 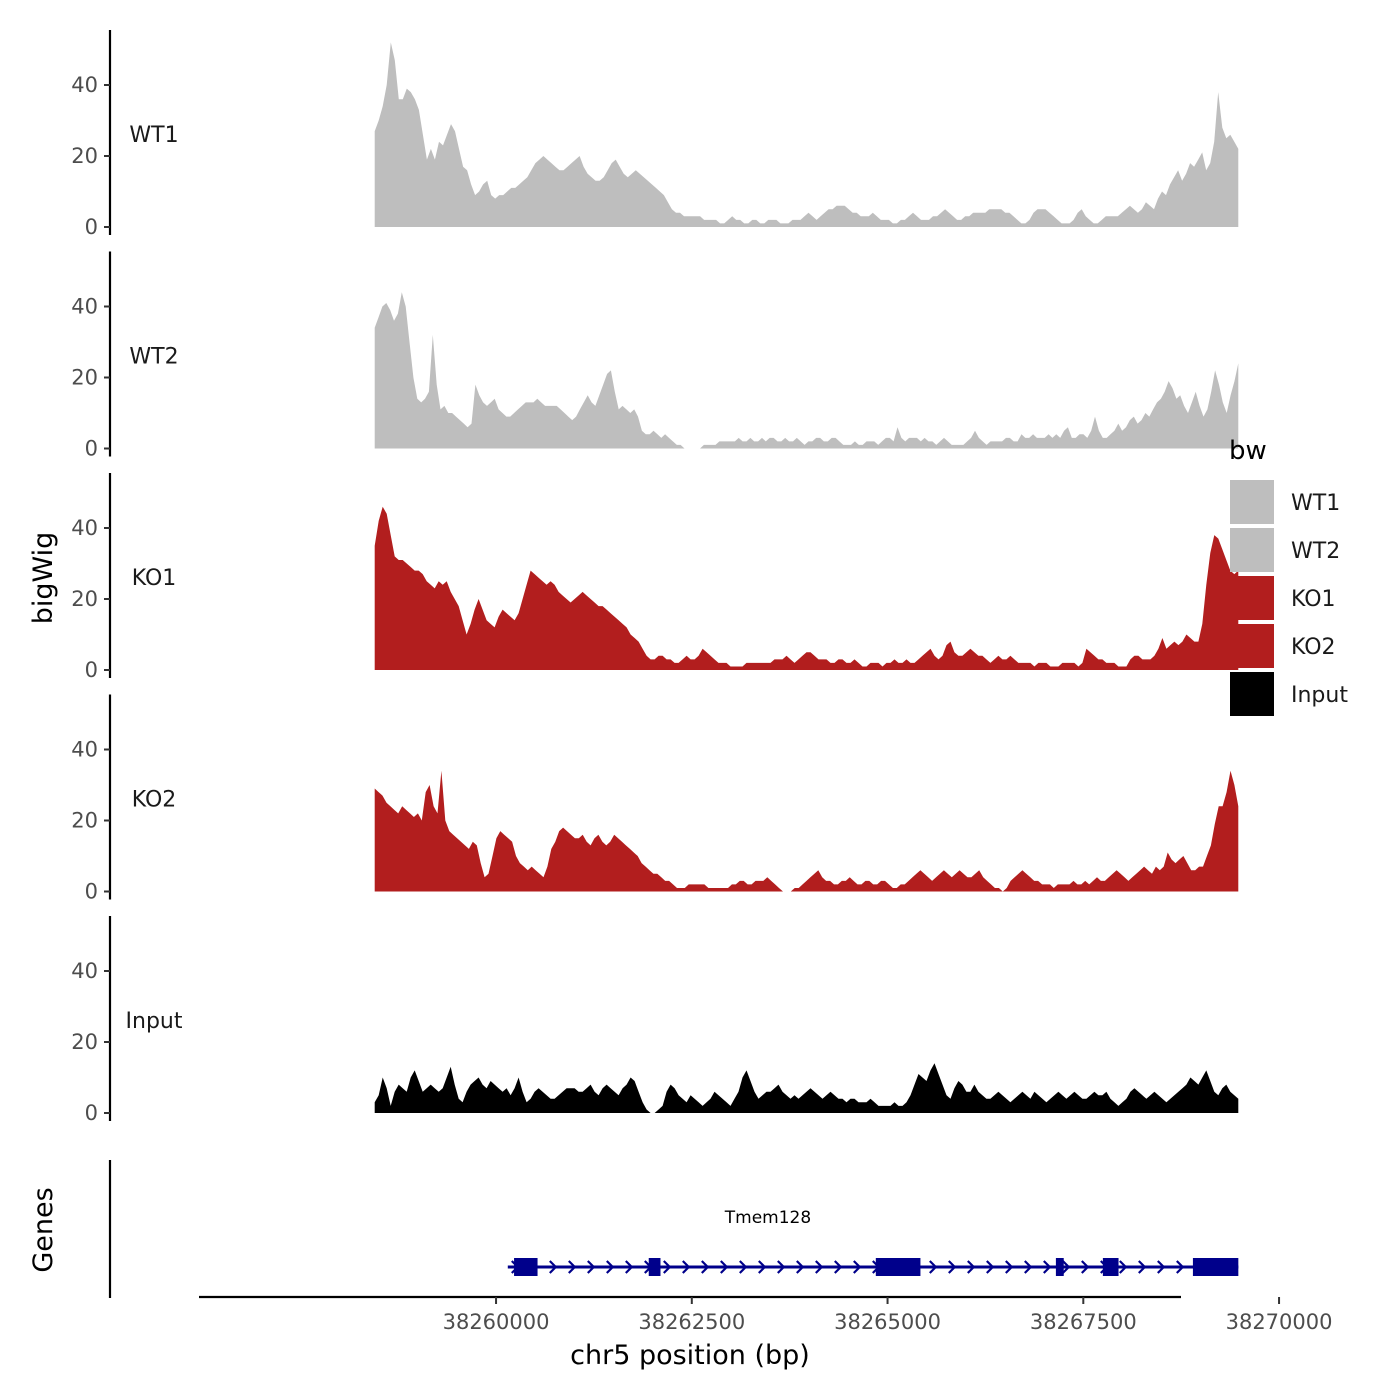 I want to click on legend-item-ko2: KO2, so click(x=1283, y=646).